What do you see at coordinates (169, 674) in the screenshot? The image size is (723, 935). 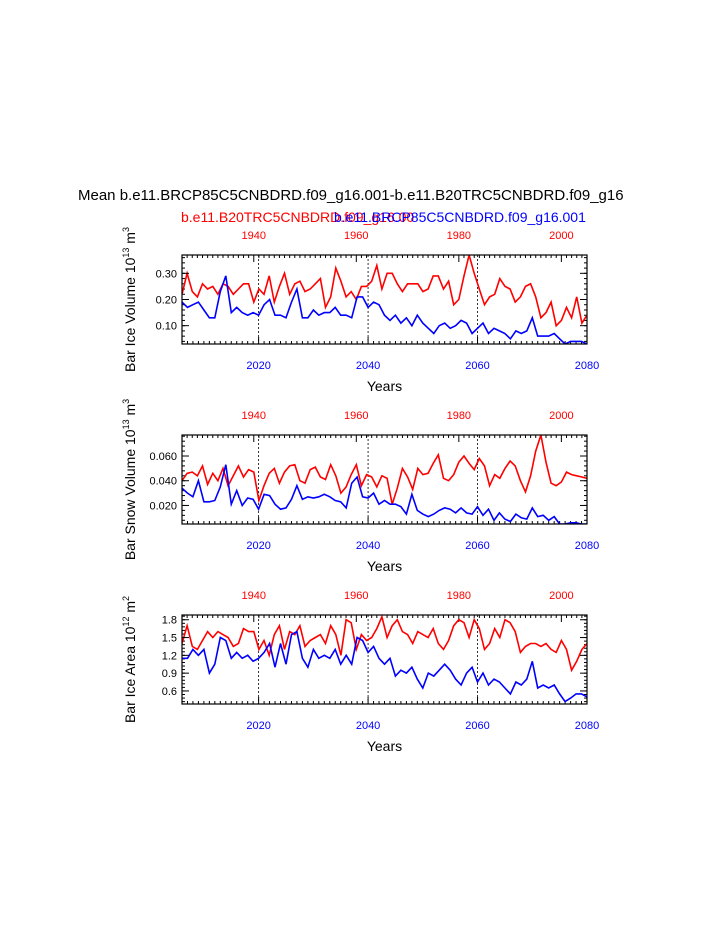 I see `y-tick-label: 0.9` at bounding box center [169, 674].